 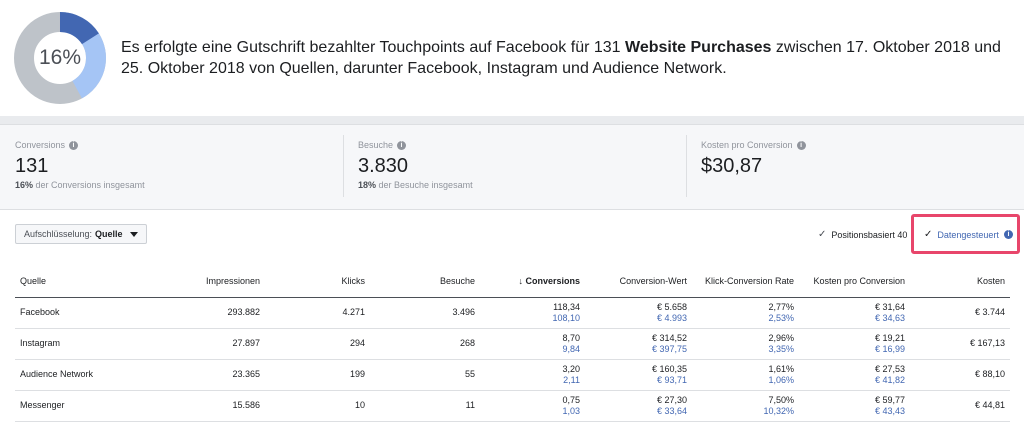 What do you see at coordinates (960, 406) in the screenshot?
I see `cell-cost: € 44,81` at bounding box center [960, 406].